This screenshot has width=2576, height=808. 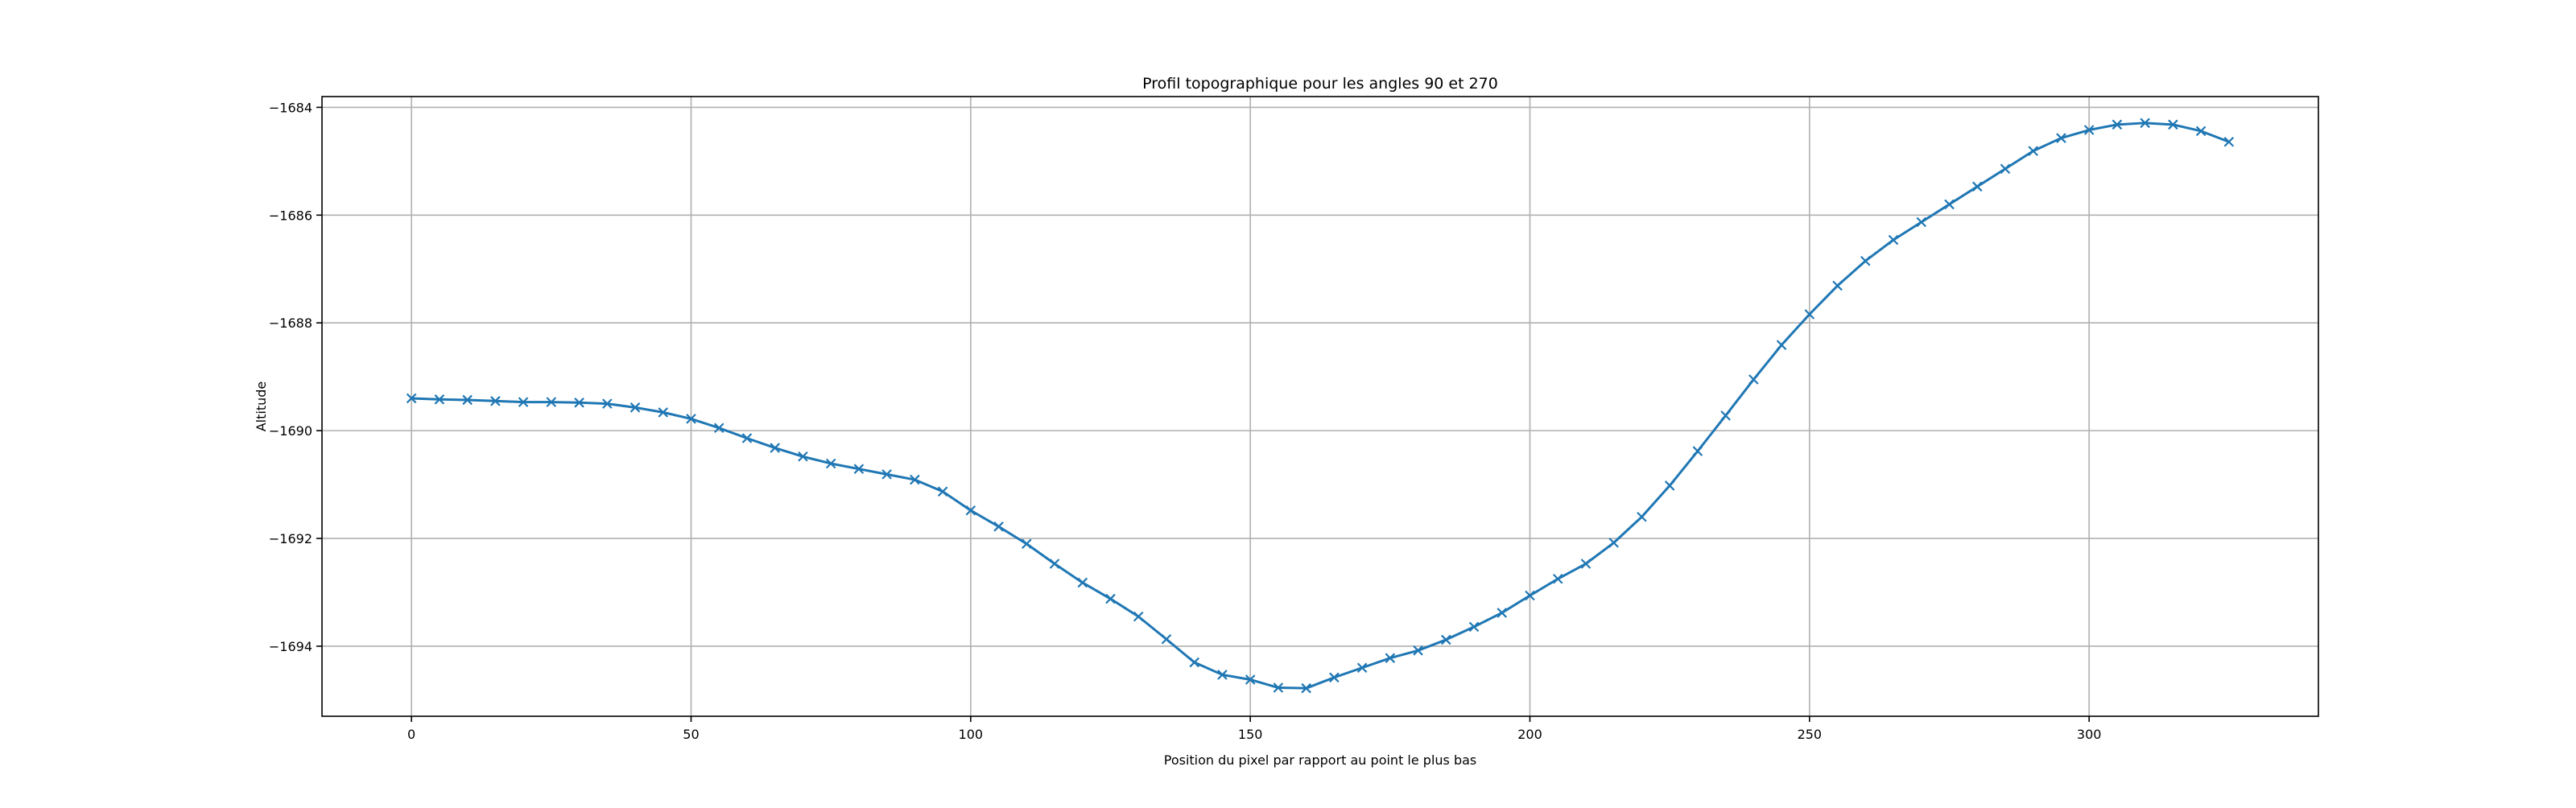 What do you see at coordinates (290, 431) in the screenshot?
I see `y-tick-label: −1690` at bounding box center [290, 431].